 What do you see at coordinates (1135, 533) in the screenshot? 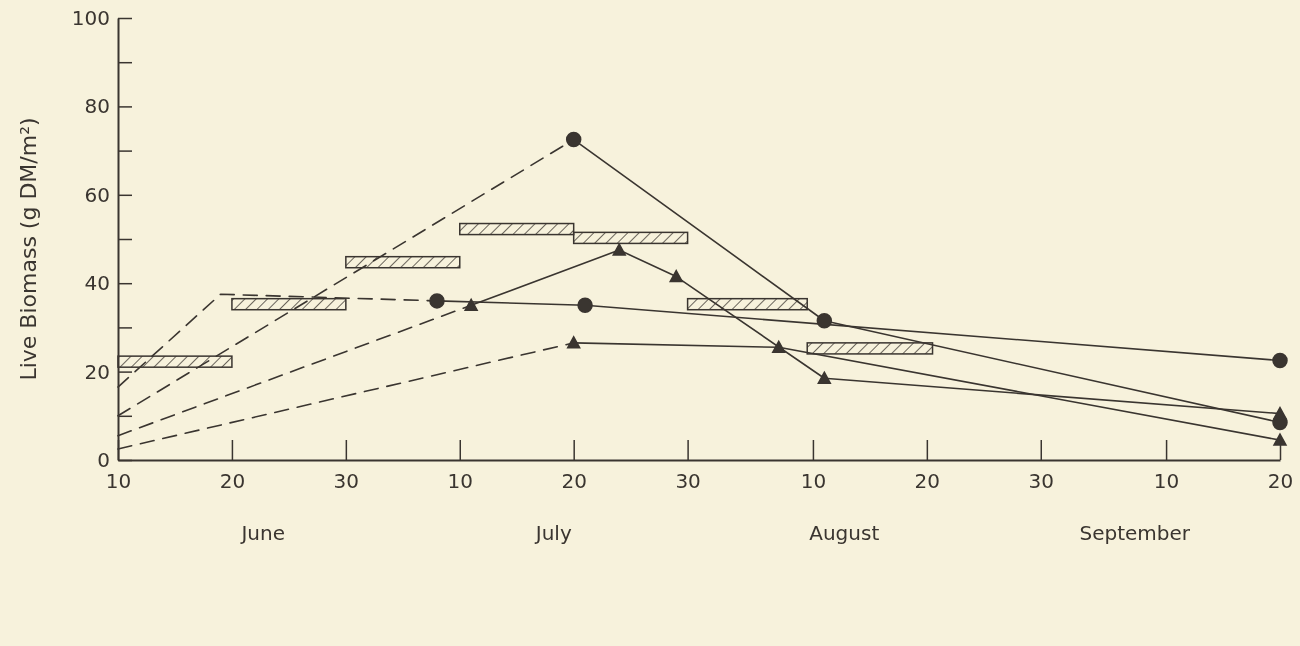
I see `text: September` at bounding box center [1135, 533].